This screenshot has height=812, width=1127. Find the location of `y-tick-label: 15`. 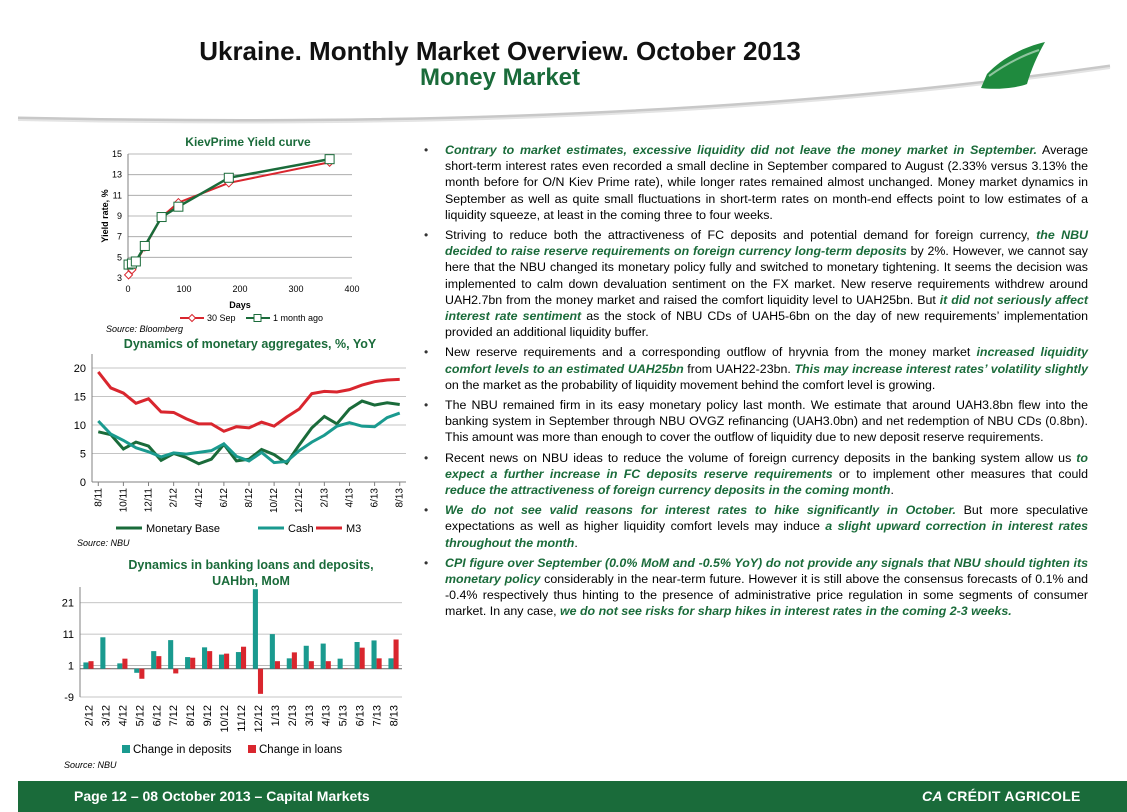

y-tick-label: 15 is located at coordinates (117, 154).